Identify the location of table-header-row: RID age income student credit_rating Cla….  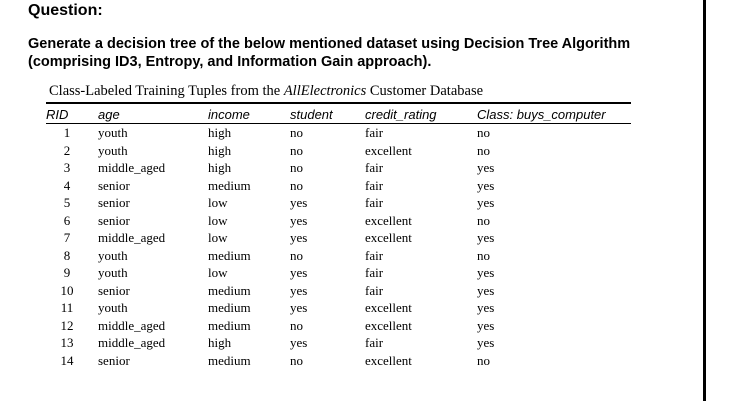
(343, 114).